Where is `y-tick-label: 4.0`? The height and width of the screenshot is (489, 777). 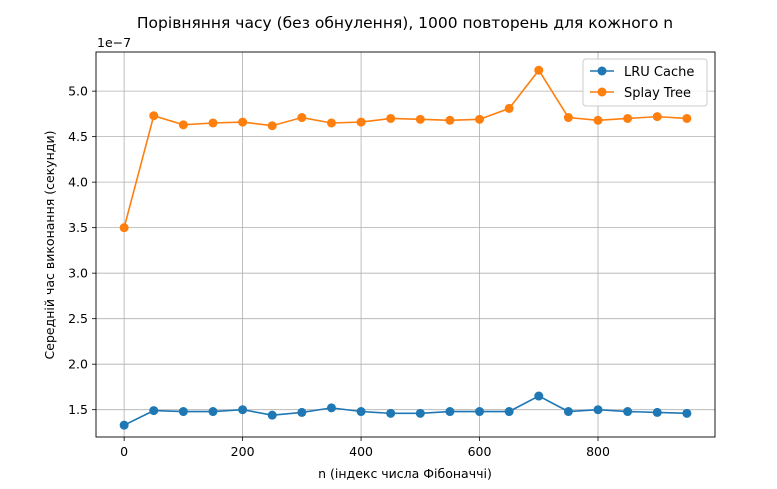 y-tick-label: 4.0 is located at coordinates (78, 182).